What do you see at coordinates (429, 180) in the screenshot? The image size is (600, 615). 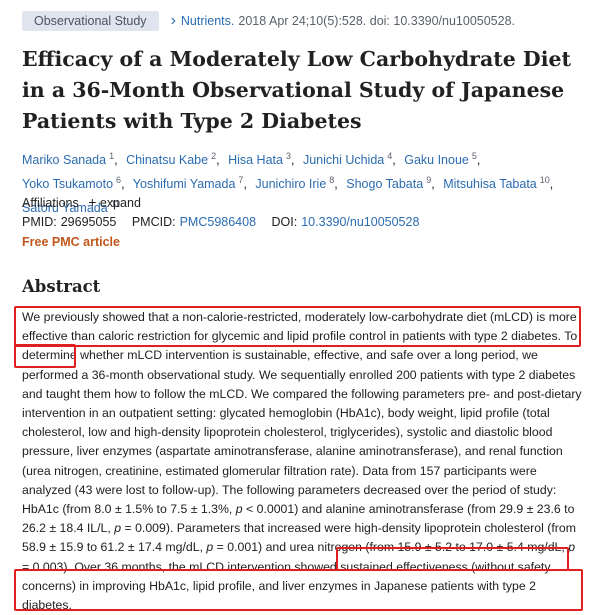 I see `affiliation-ref: 9` at bounding box center [429, 180].